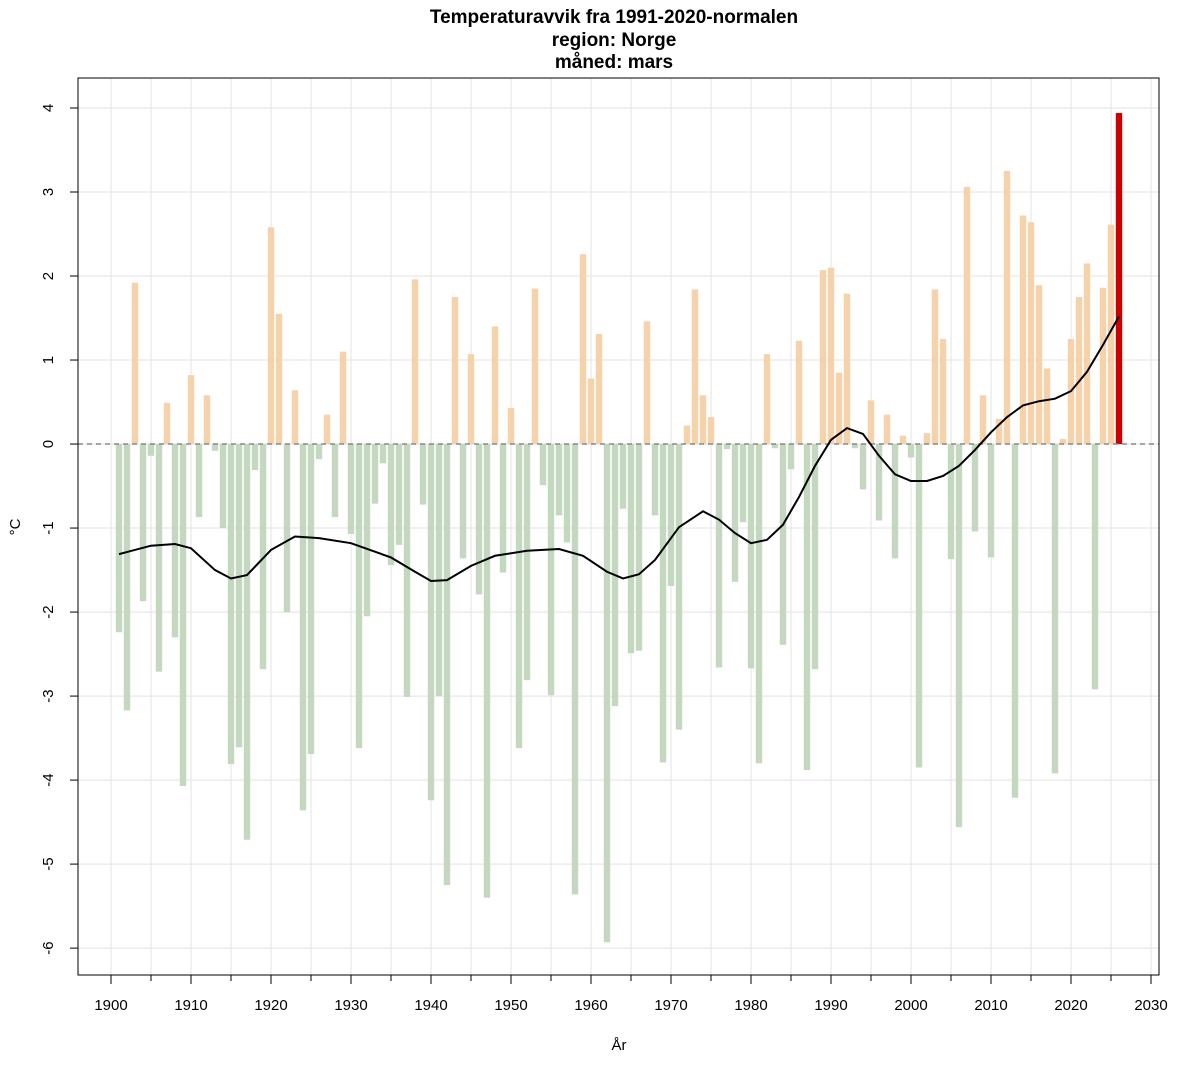 This screenshot has height=1079, width=1200. What do you see at coordinates (270, 1005) in the screenshot?
I see `x-tick-label: 1920` at bounding box center [270, 1005].